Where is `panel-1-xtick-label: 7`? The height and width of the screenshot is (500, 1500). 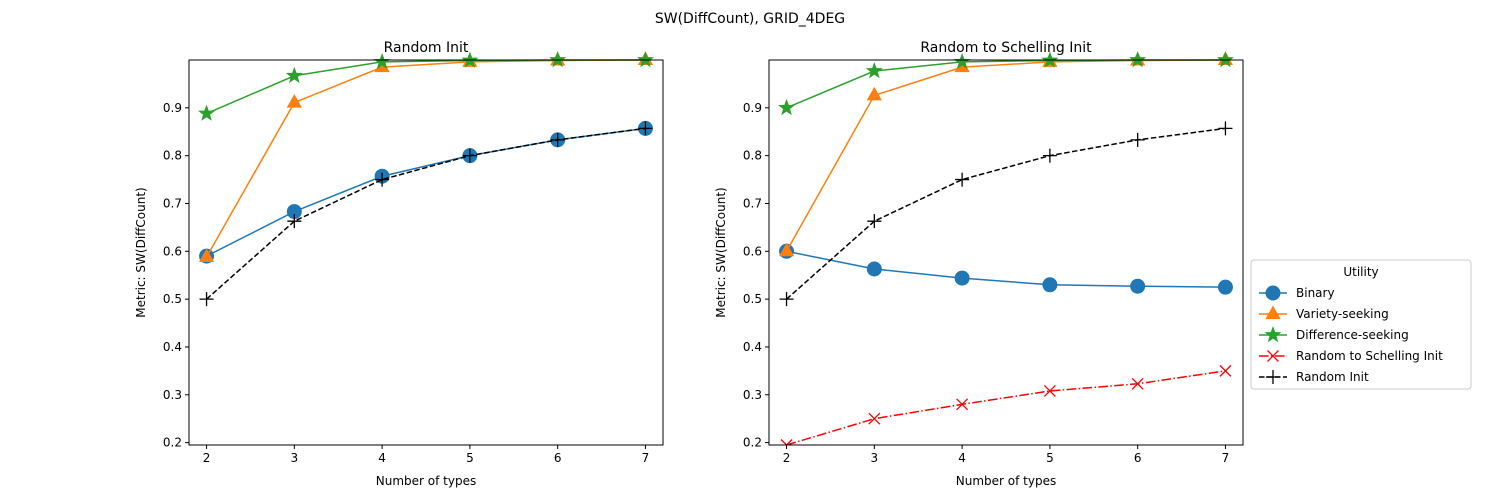
panel-1-xtick-label: 7 is located at coordinates (646, 458).